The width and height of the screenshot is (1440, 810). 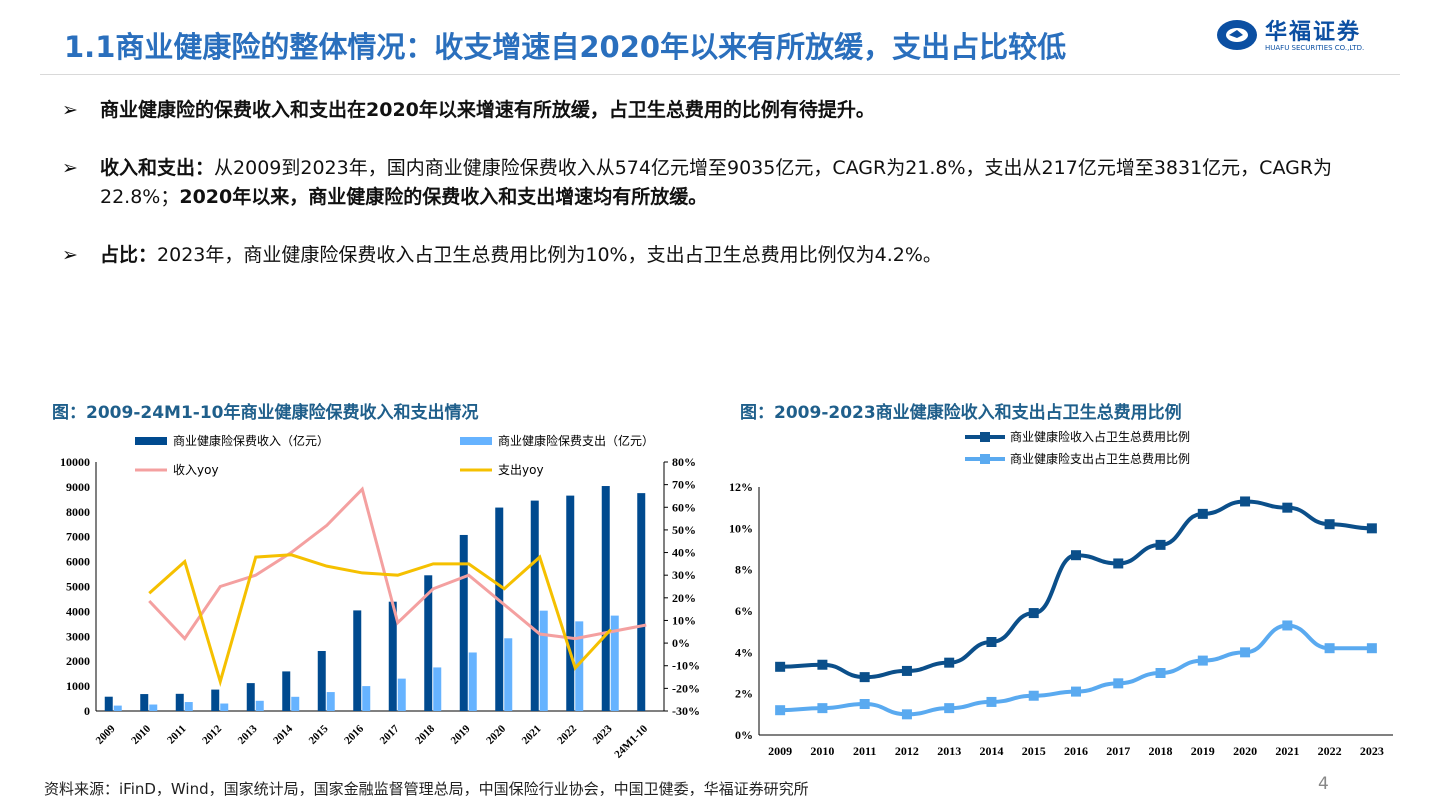 What do you see at coordinates (1161, 751) in the screenshot?
I see `x-tick-label: 2018` at bounding box center [1161, 751].